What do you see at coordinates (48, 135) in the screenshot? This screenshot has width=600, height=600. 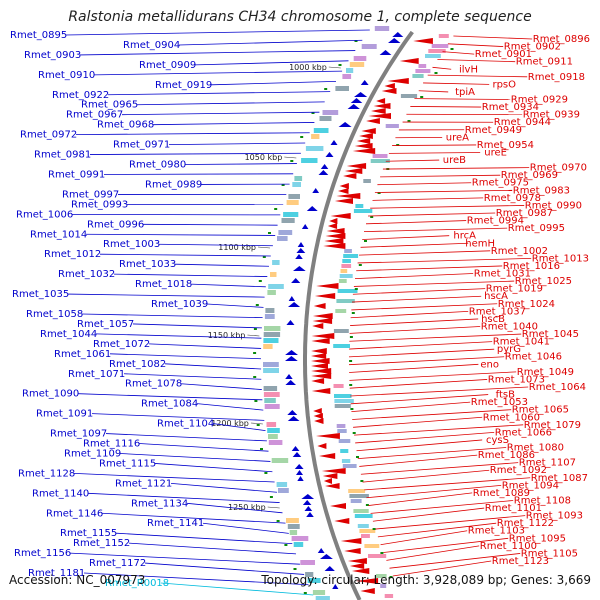 I see `forward-gene-label: Rmet_0972` at bounding box center [48, 135].